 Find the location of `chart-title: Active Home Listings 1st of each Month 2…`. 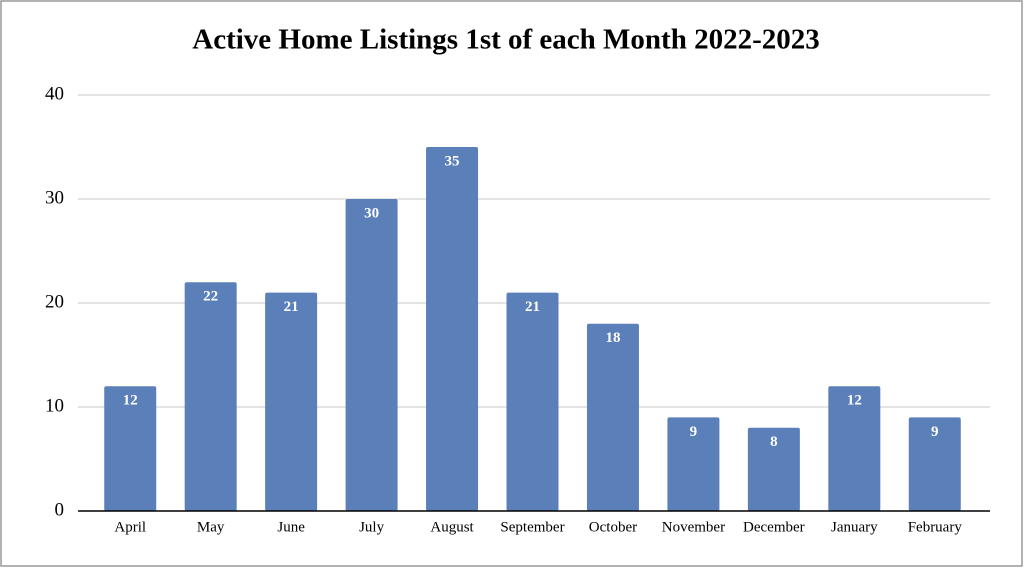

chart-title: Active Home Listings 1st of each Month 2… is located at coordinates (505, 40).